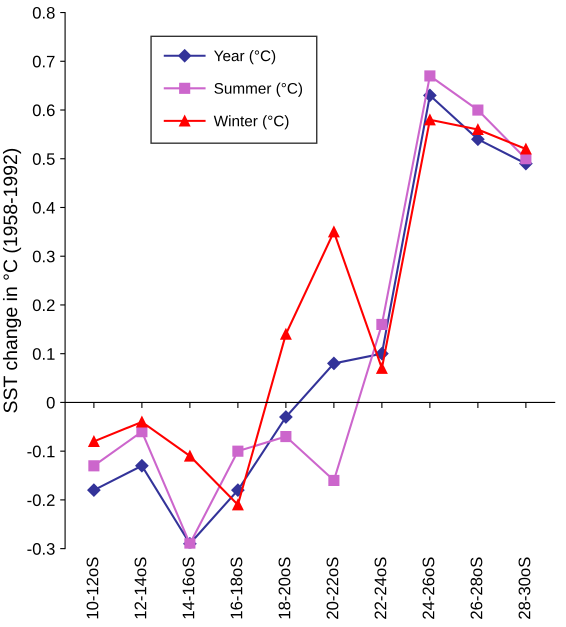 The width and height of the screenshot is (566, 627). What do you see at coordinates (140, 587) in the screenshot?
I see `x-tick-label: 12-14oS` at bounding box center [140, 587].